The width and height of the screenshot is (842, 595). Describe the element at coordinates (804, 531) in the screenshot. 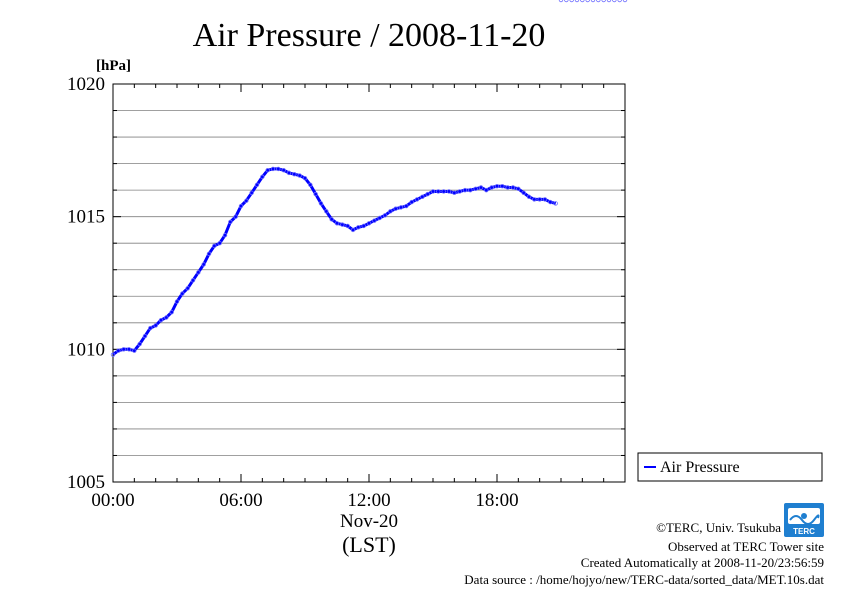

I see `terc-logo-text: TERC` at that location.